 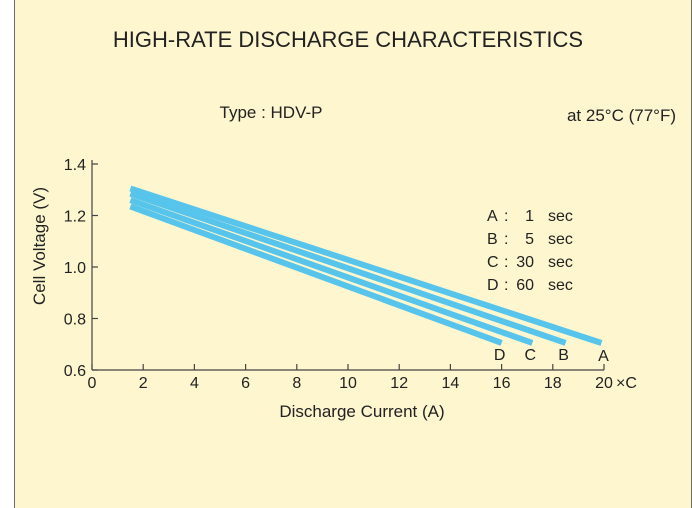 I want to click on x-tick-label: 10, so click(x=348, y=383).